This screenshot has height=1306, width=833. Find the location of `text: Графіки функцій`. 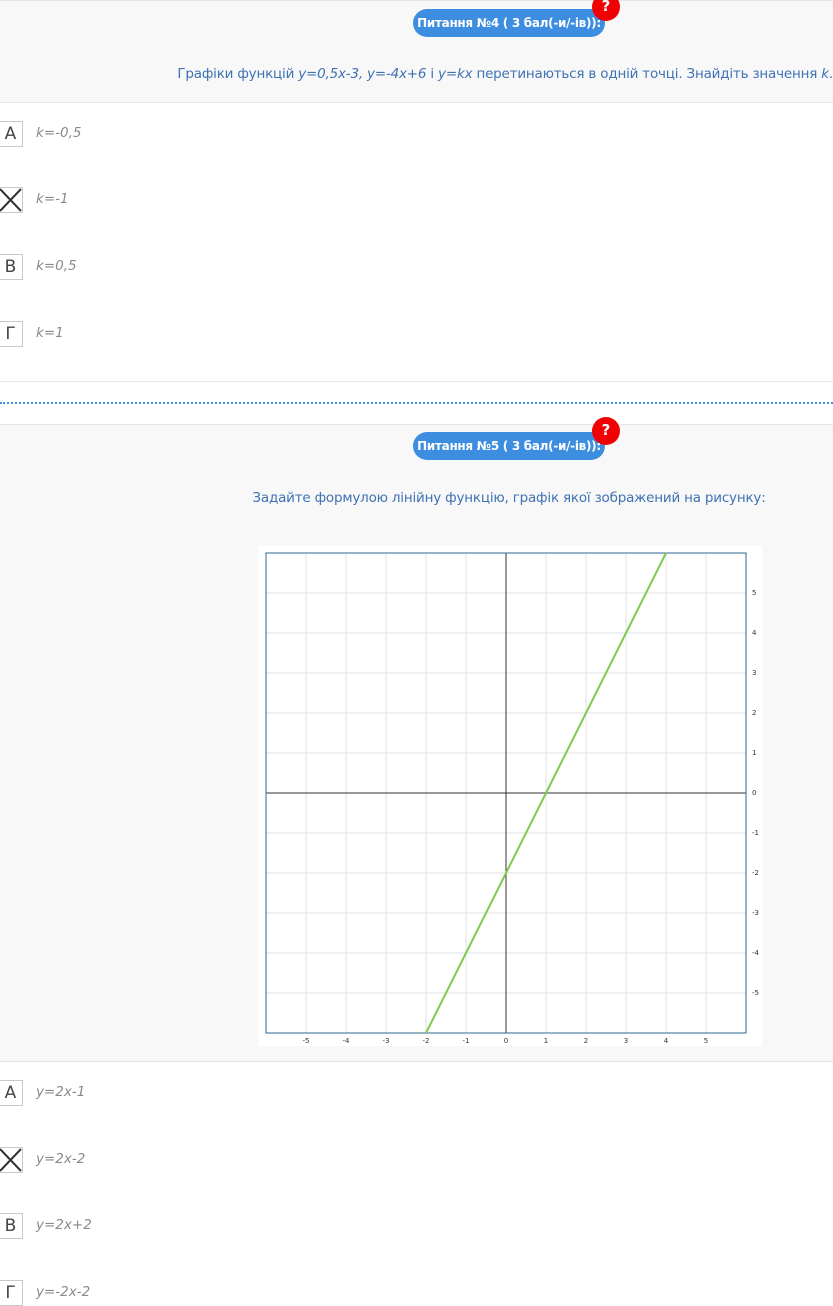

text: Графіки функцій is located at coordinates (238, 74).